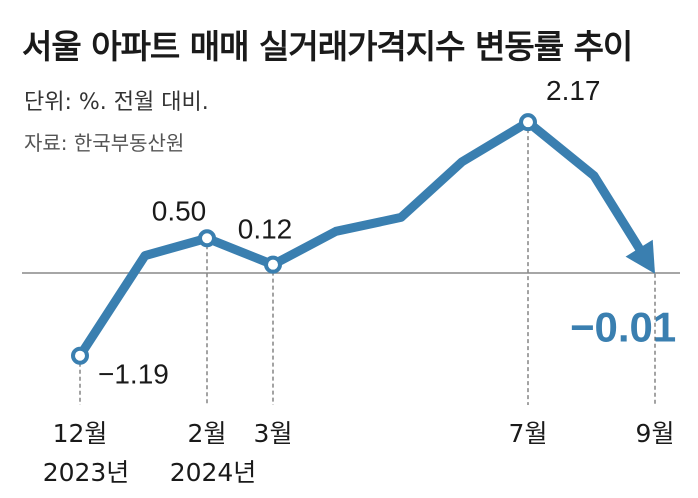 The image size is (698, 498). I want to click on data-label: 0.12, so click(265, 229).